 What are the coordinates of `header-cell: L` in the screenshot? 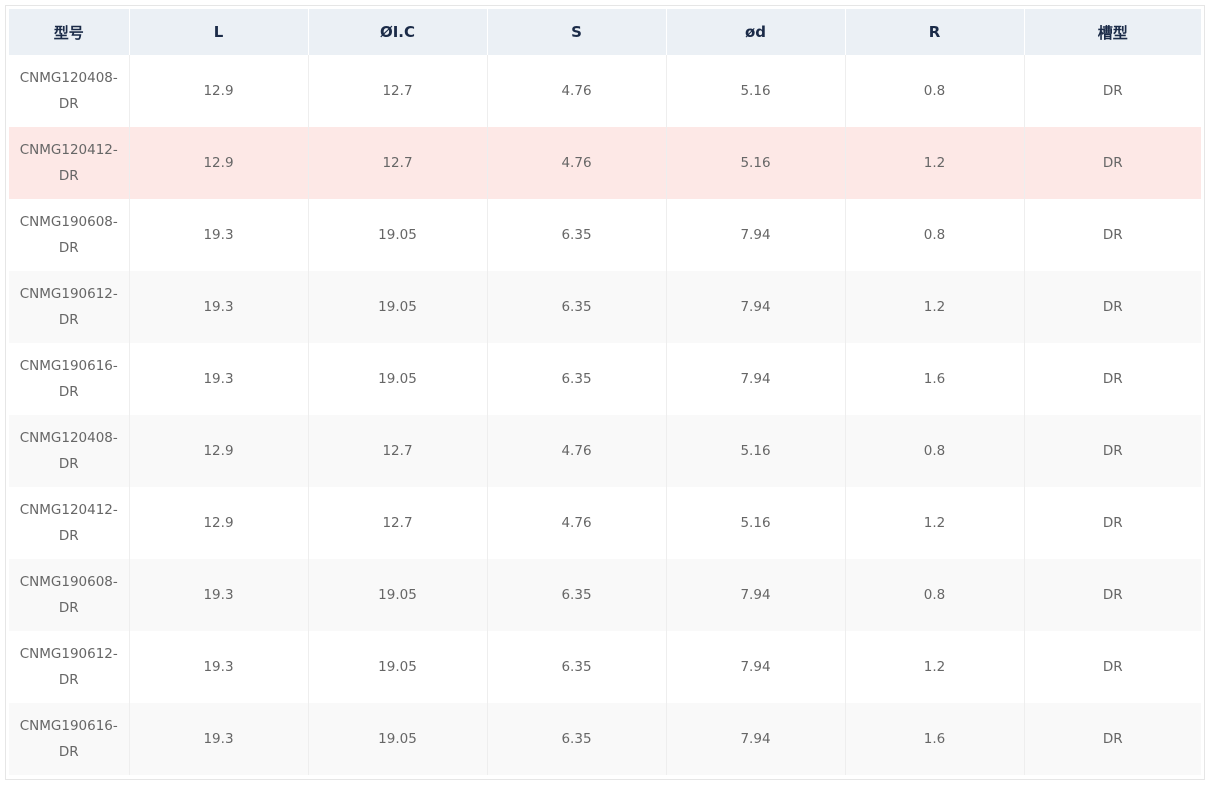 It's located at (219, 32).